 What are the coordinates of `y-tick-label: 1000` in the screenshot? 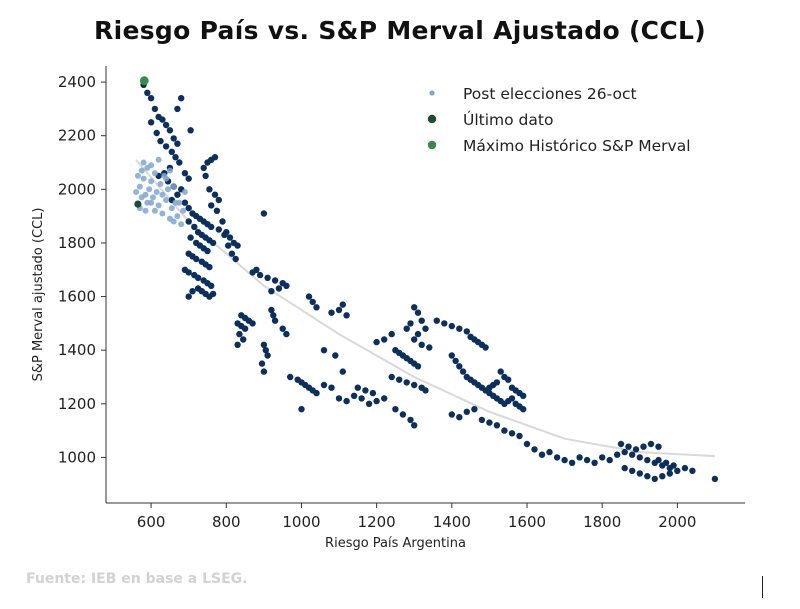 It's located at (77, 457).